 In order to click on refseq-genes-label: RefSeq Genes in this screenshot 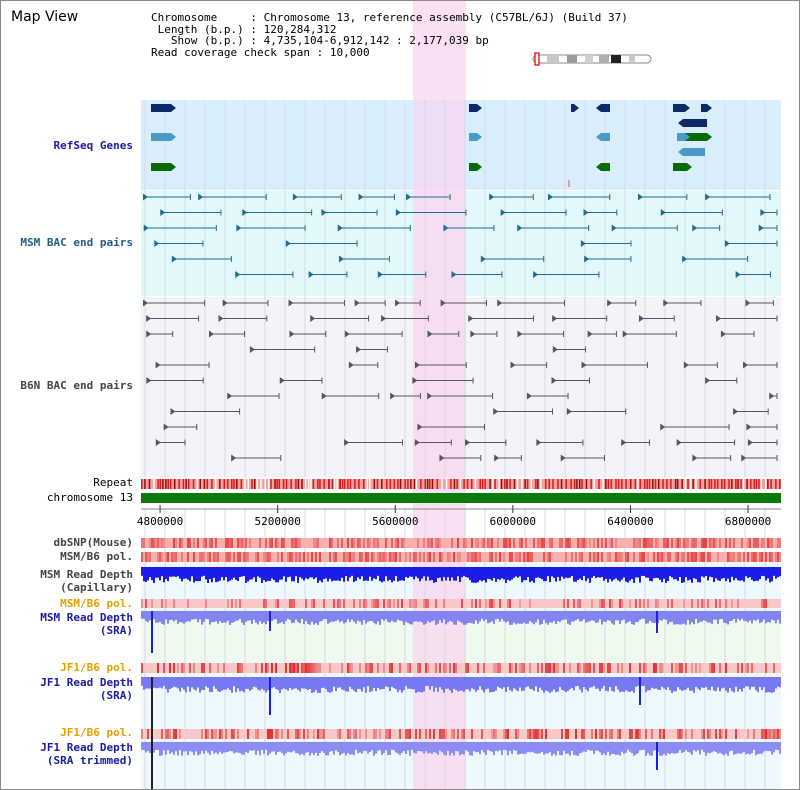, I will do `click(93, 145)`.